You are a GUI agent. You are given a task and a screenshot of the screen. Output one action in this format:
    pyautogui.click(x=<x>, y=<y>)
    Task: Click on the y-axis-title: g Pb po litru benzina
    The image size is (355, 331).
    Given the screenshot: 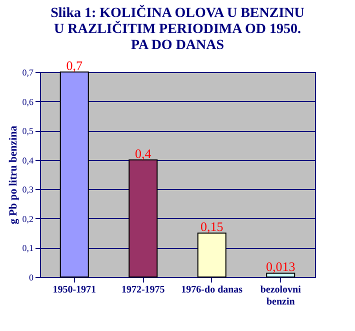 What is the action you would take?
    pyautogui.click(x=13, y=174)
    